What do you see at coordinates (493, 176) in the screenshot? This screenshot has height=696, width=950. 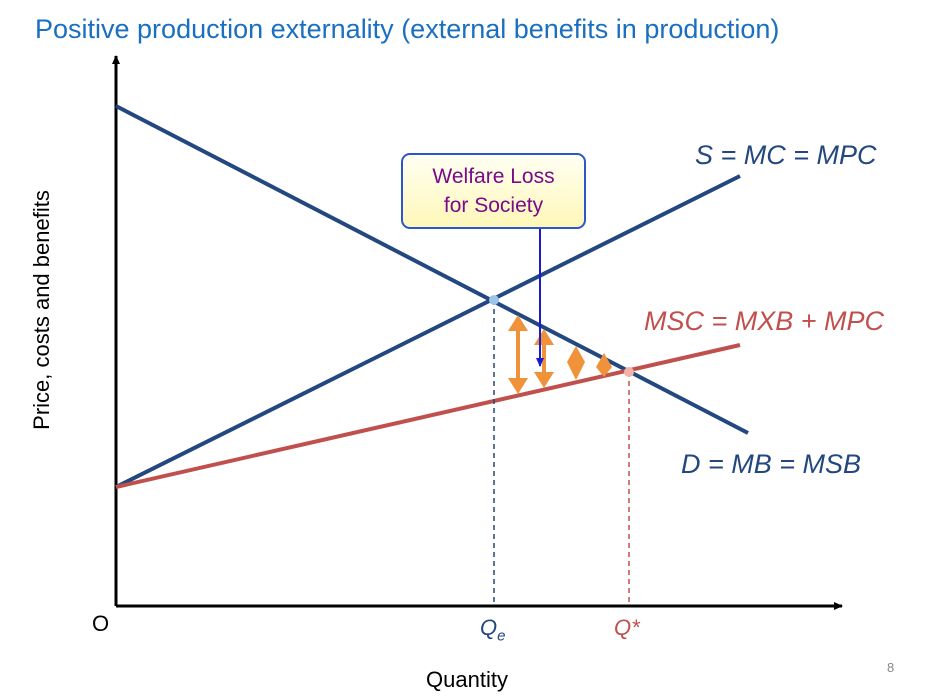 I see `callout-line-1: Welfare Loss` at bounding box center [493, 176].